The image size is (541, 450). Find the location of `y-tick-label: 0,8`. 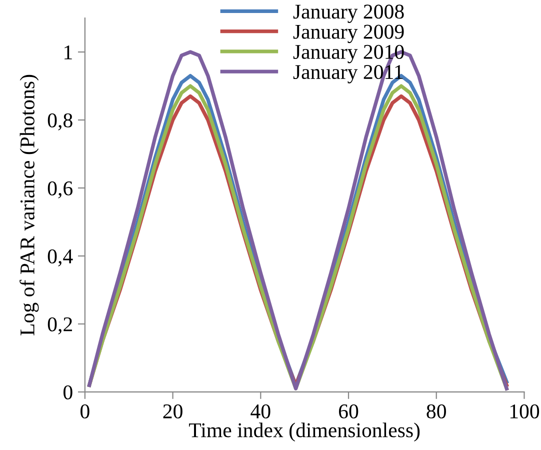

y-tick-label: 0,8 is located at coordinates (60, 121).